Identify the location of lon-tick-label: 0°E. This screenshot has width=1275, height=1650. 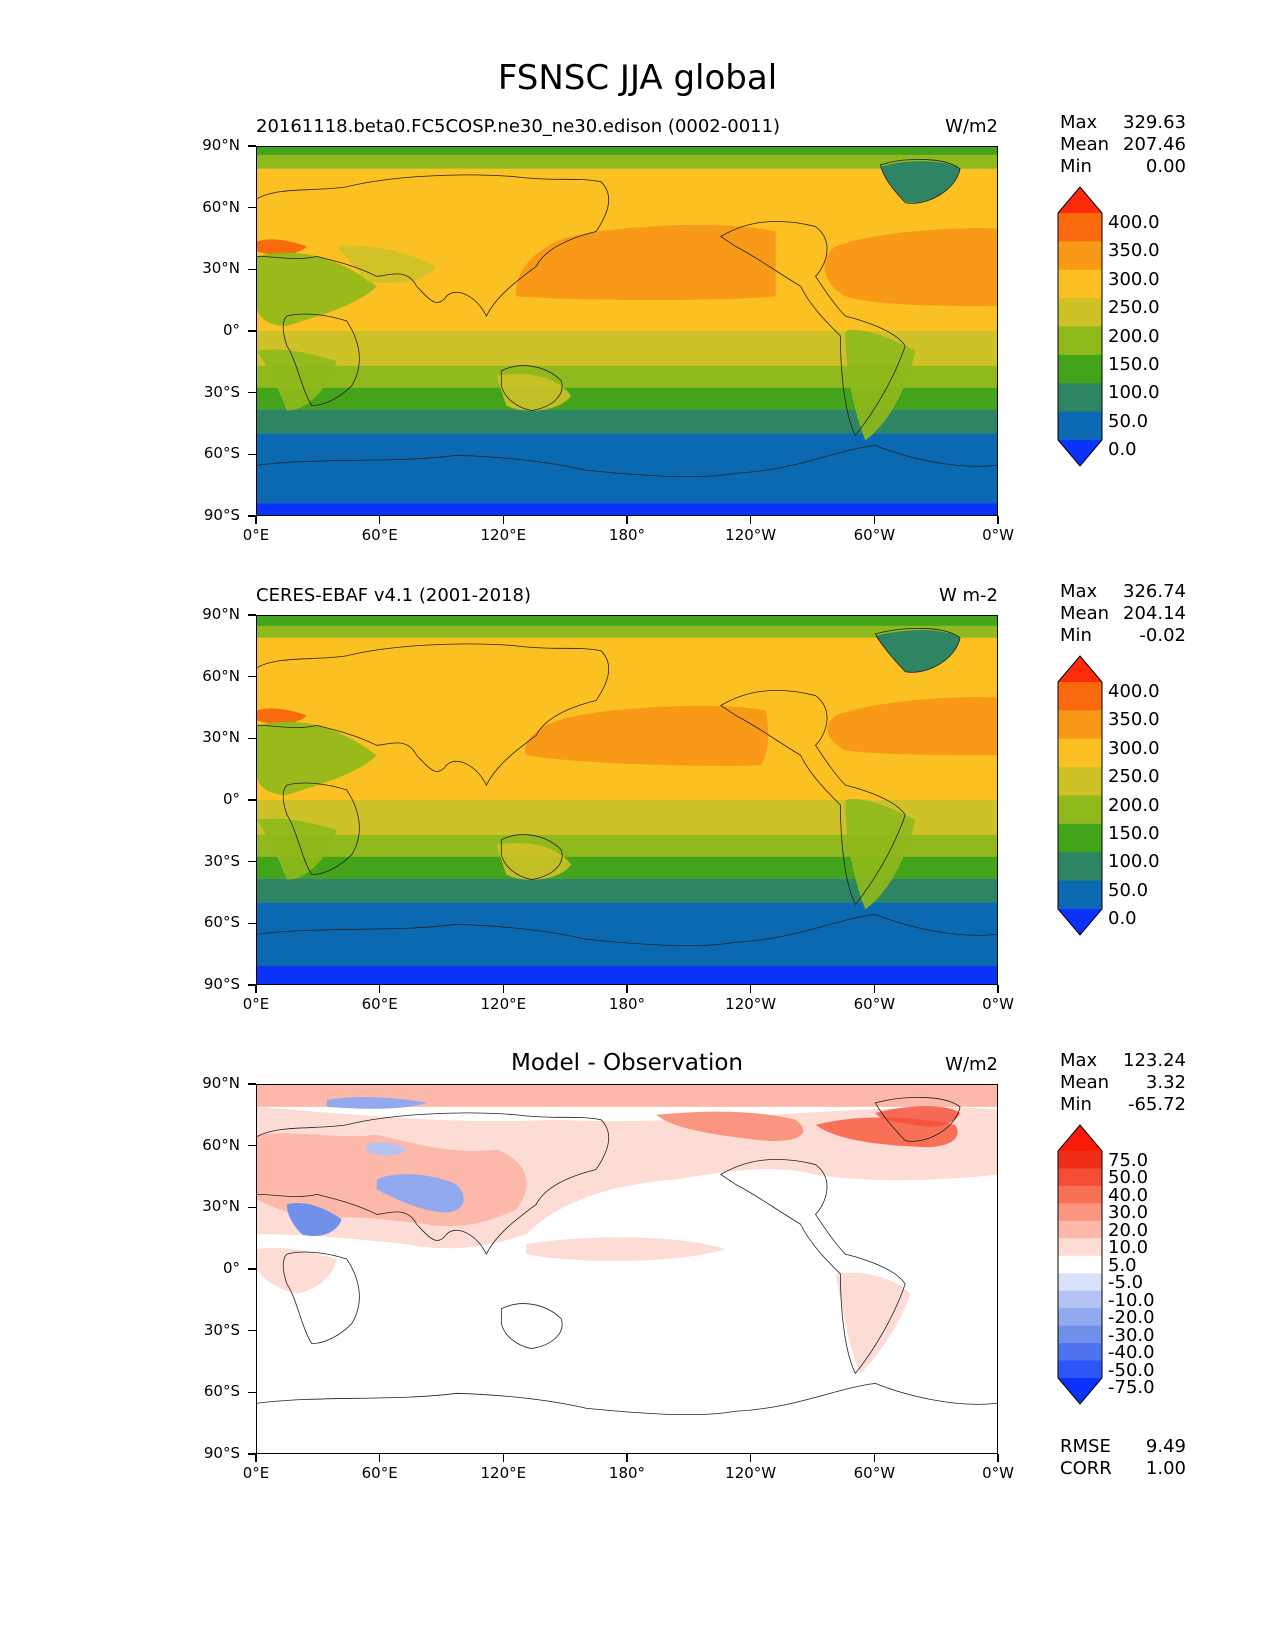
(256, 535).